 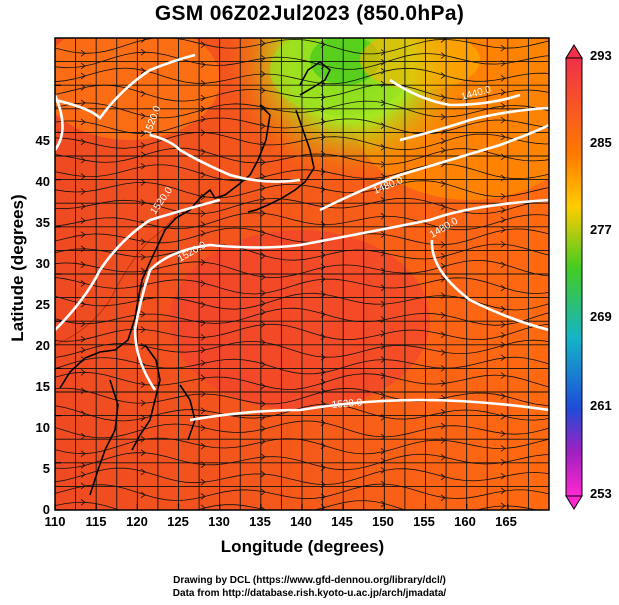 What do you see at coordinates (42, 386) in the screenshot?
I see `lat-tick-label: 15` at bounding box center [42, 386].